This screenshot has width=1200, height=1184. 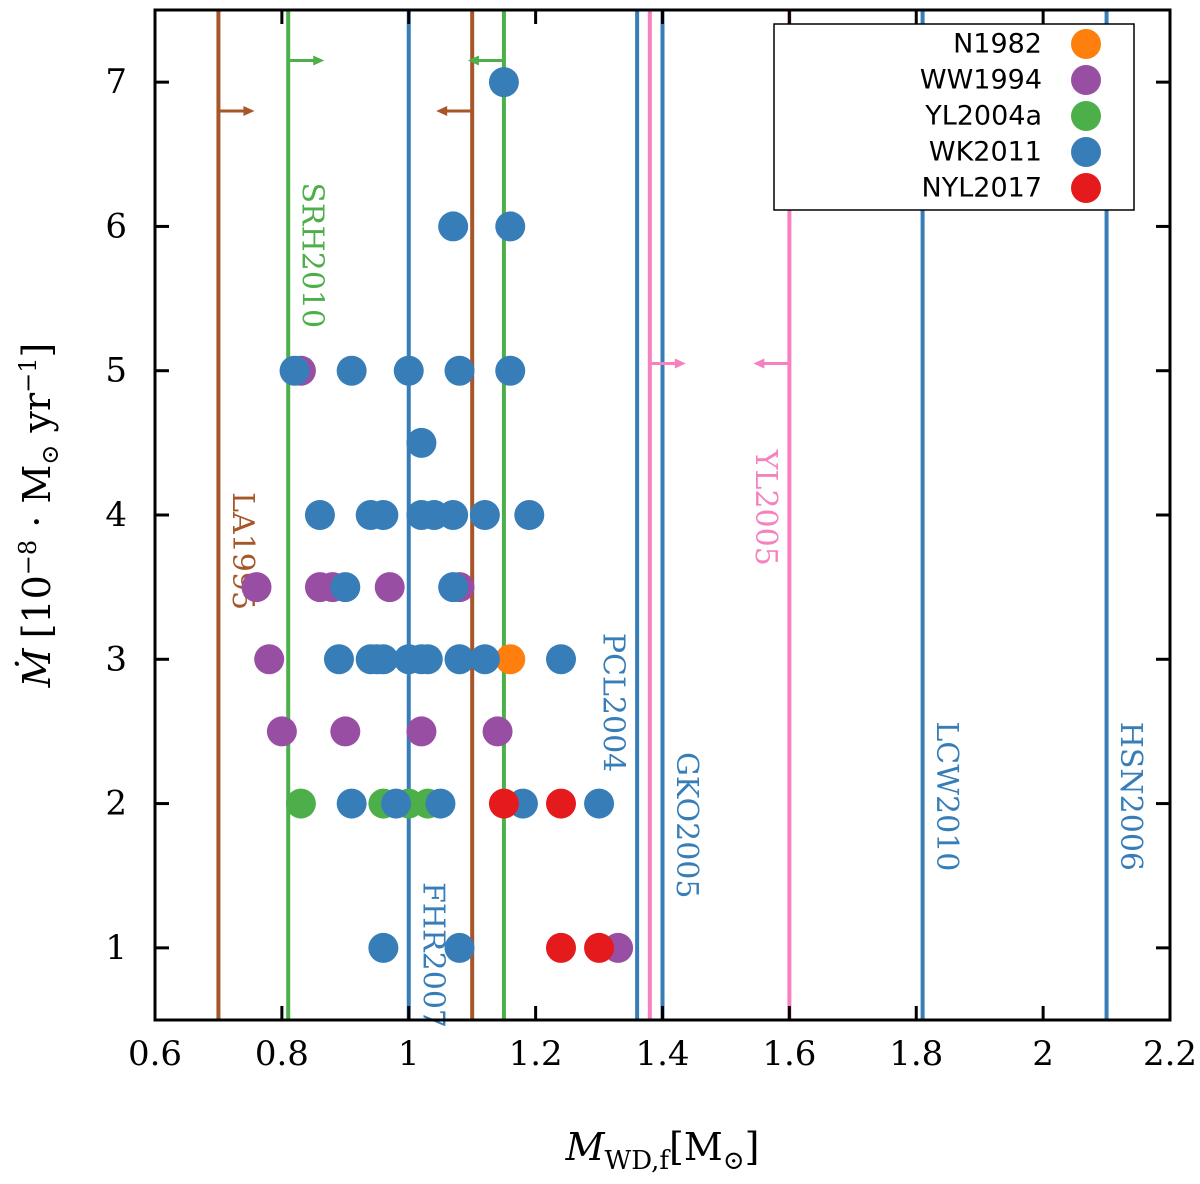 What do you see at coordinates (662, 1054) in the screenshot?
I see `x-tick-label: 1.4` at bounding box center [662, 1054].